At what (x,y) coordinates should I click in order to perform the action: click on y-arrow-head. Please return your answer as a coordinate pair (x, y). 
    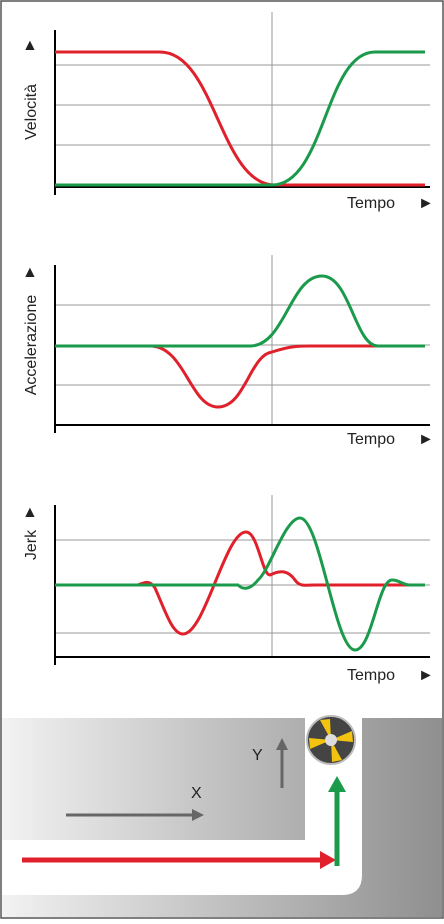
    Looking at the image, I should click on (282, 744).